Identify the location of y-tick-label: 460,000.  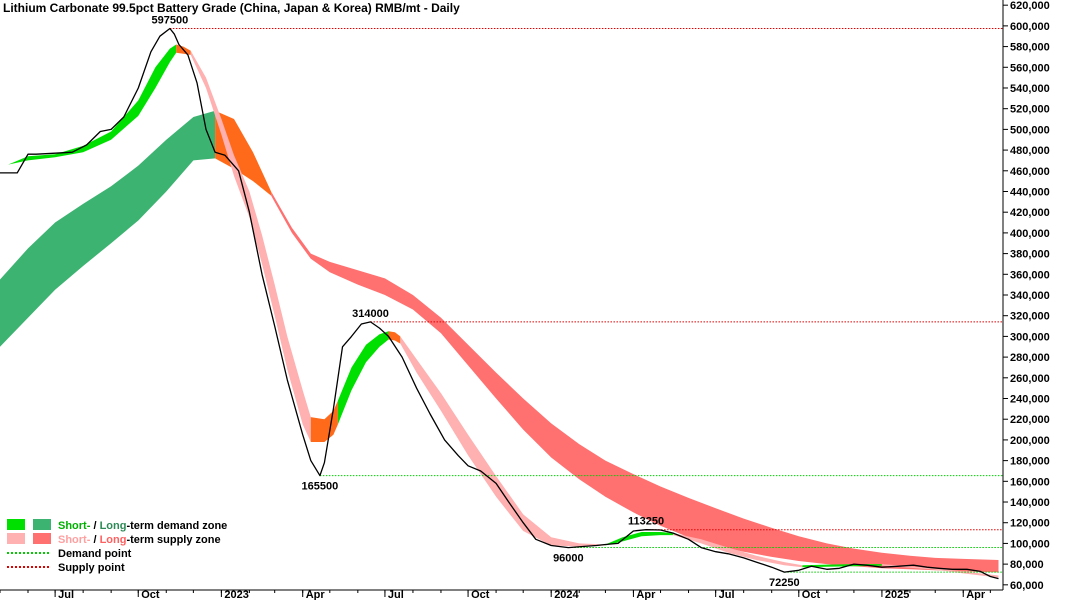
(1030, 172).